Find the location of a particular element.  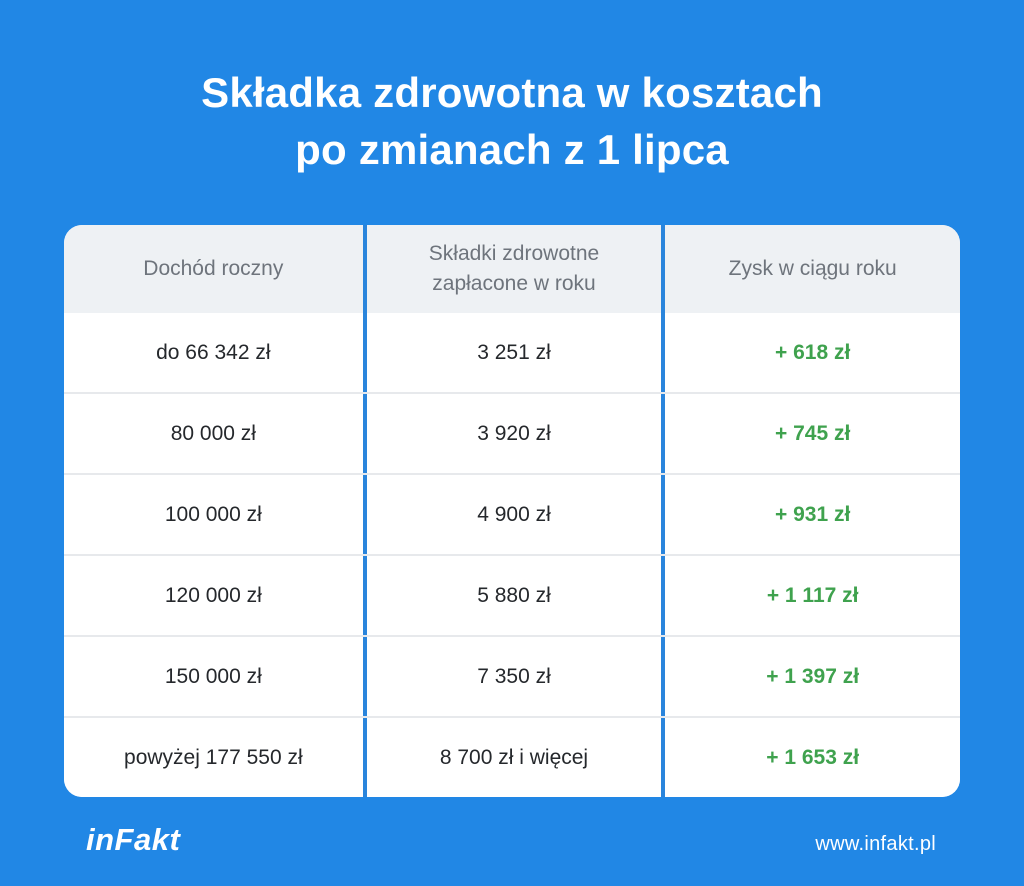

table-row: 100 000 zł 4 900 zł + 931 zł is located at coordinates (512, 513).